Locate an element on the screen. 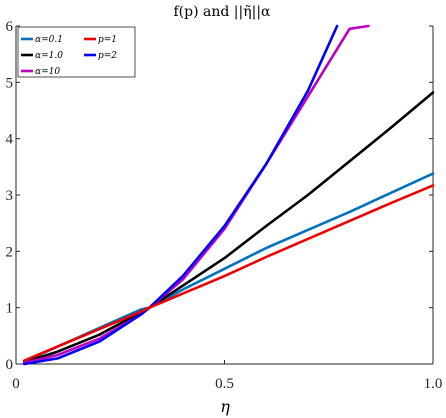 The width and height of the screenshot is (446, 418). legend-label: p=1 is located at coordinates (107, 40).